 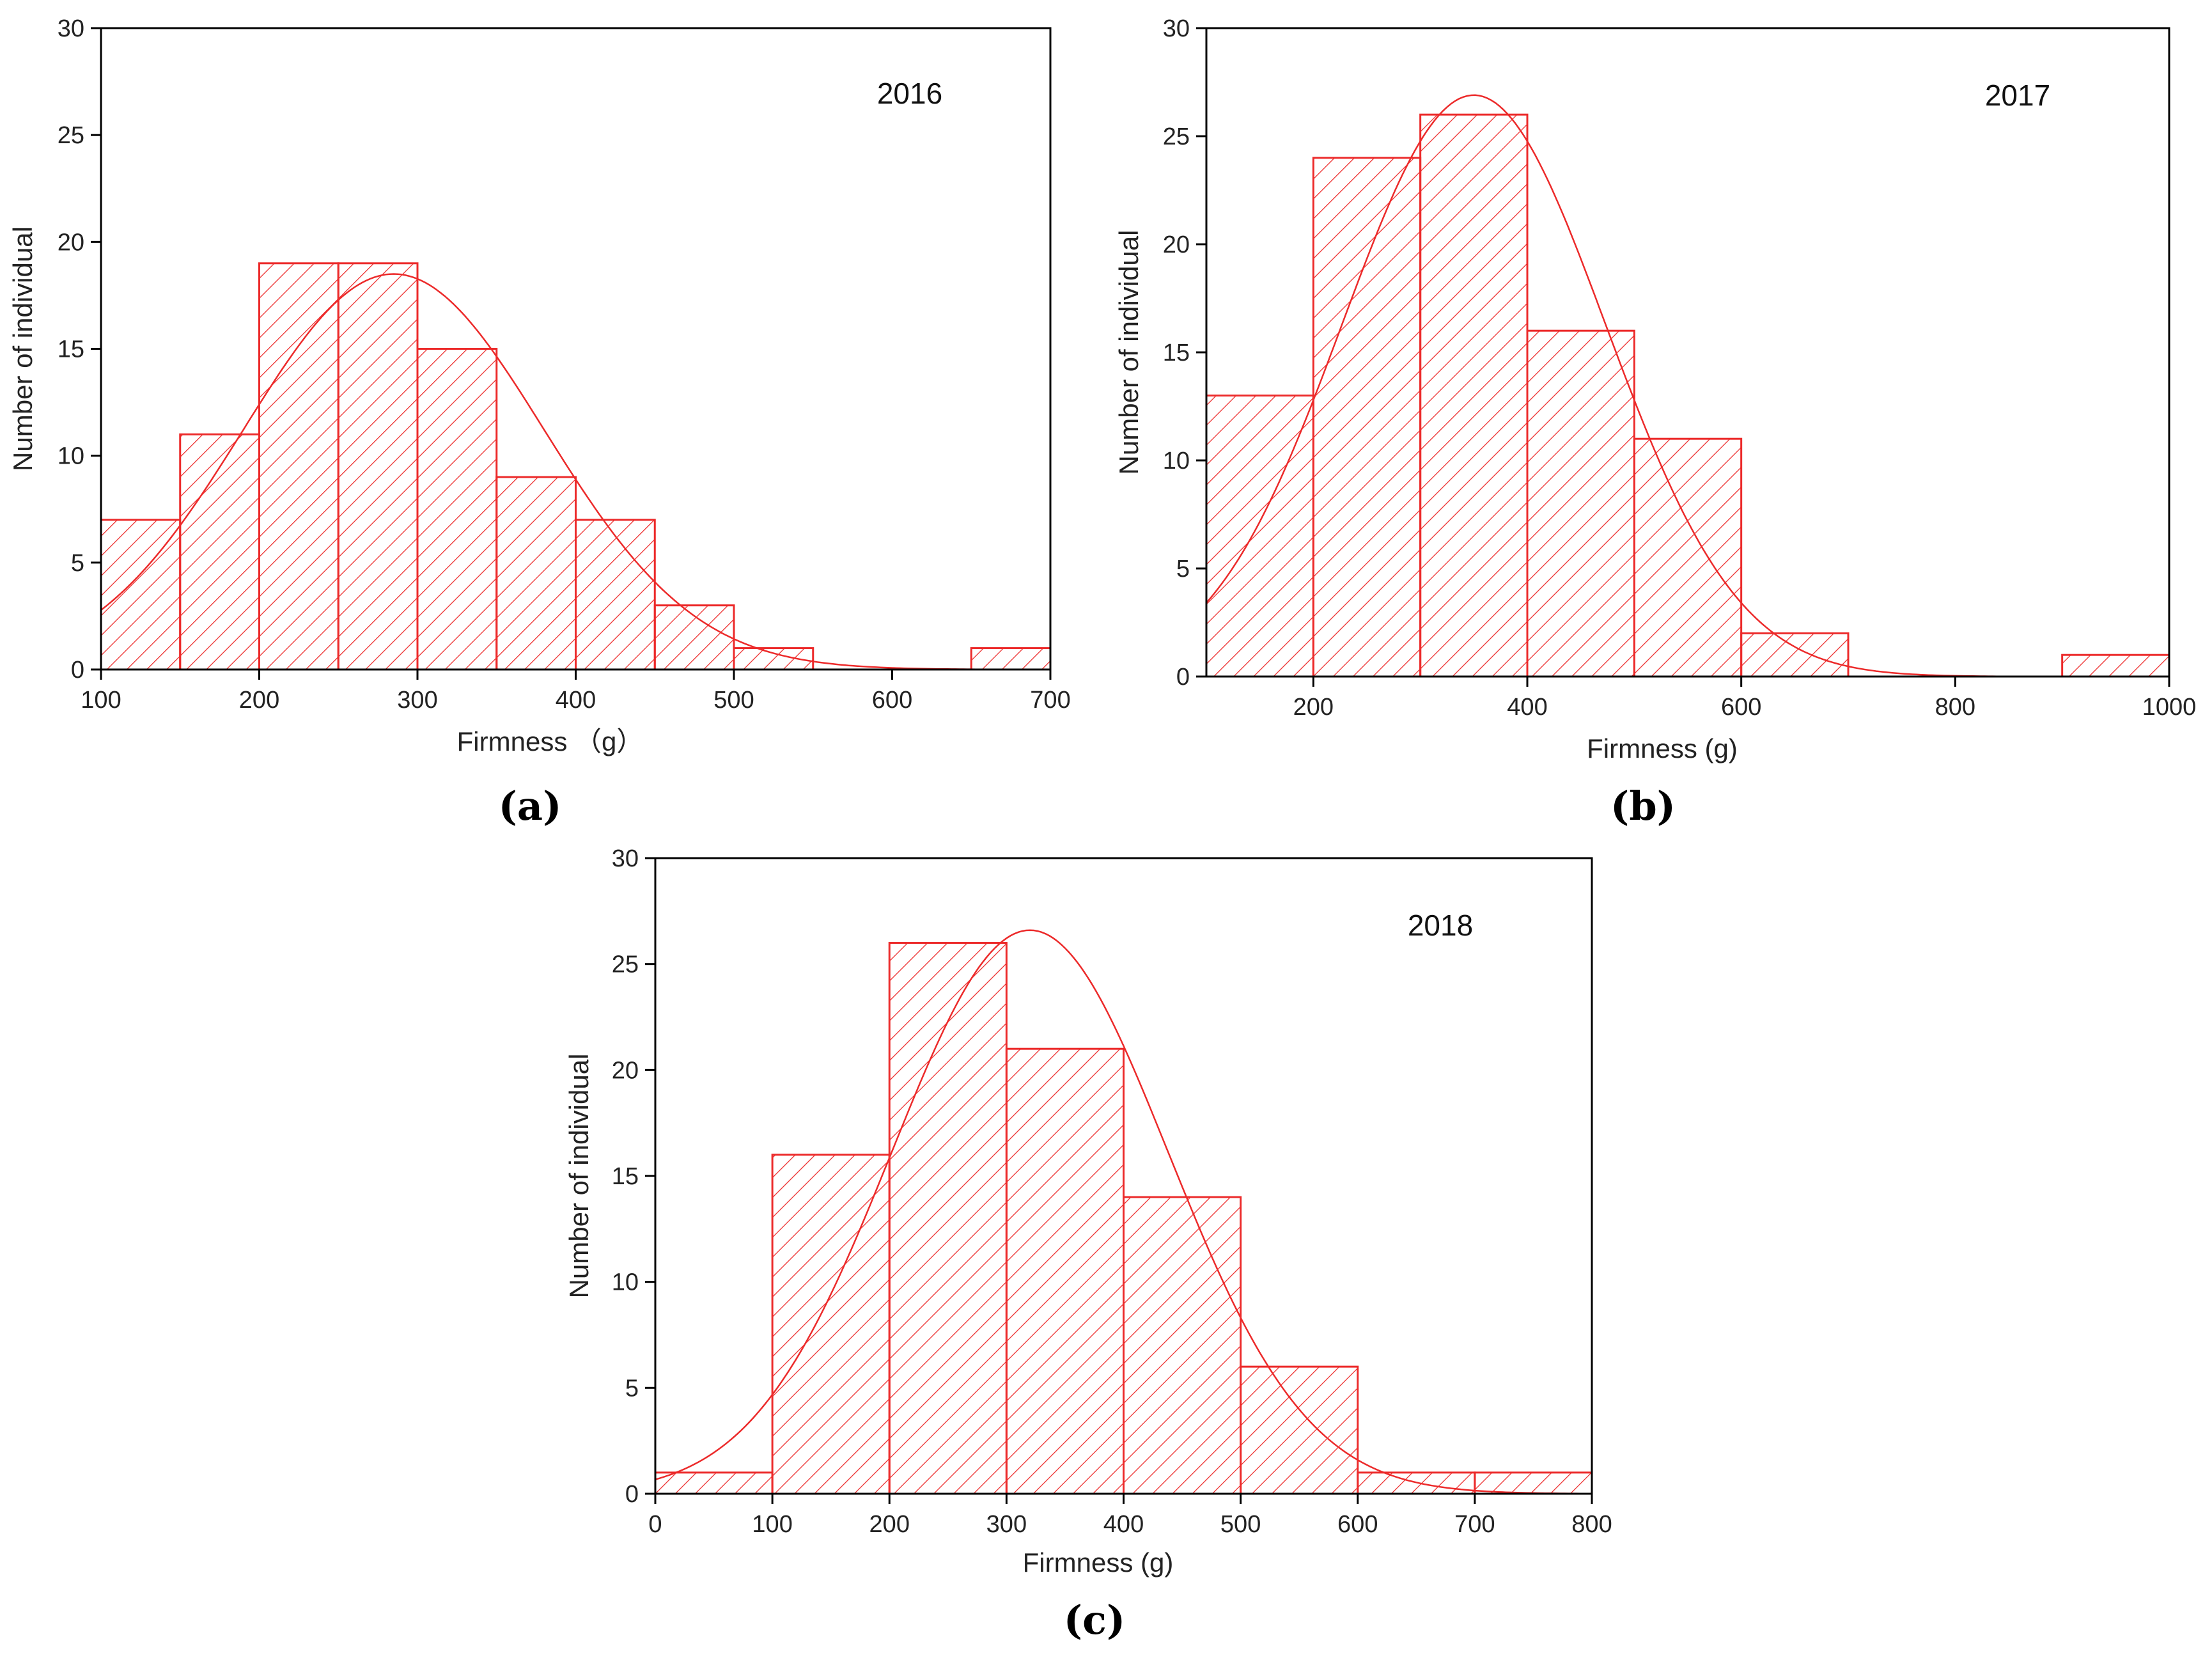 I want to click on panel-label-a: (a), so click(x=530, y=806).